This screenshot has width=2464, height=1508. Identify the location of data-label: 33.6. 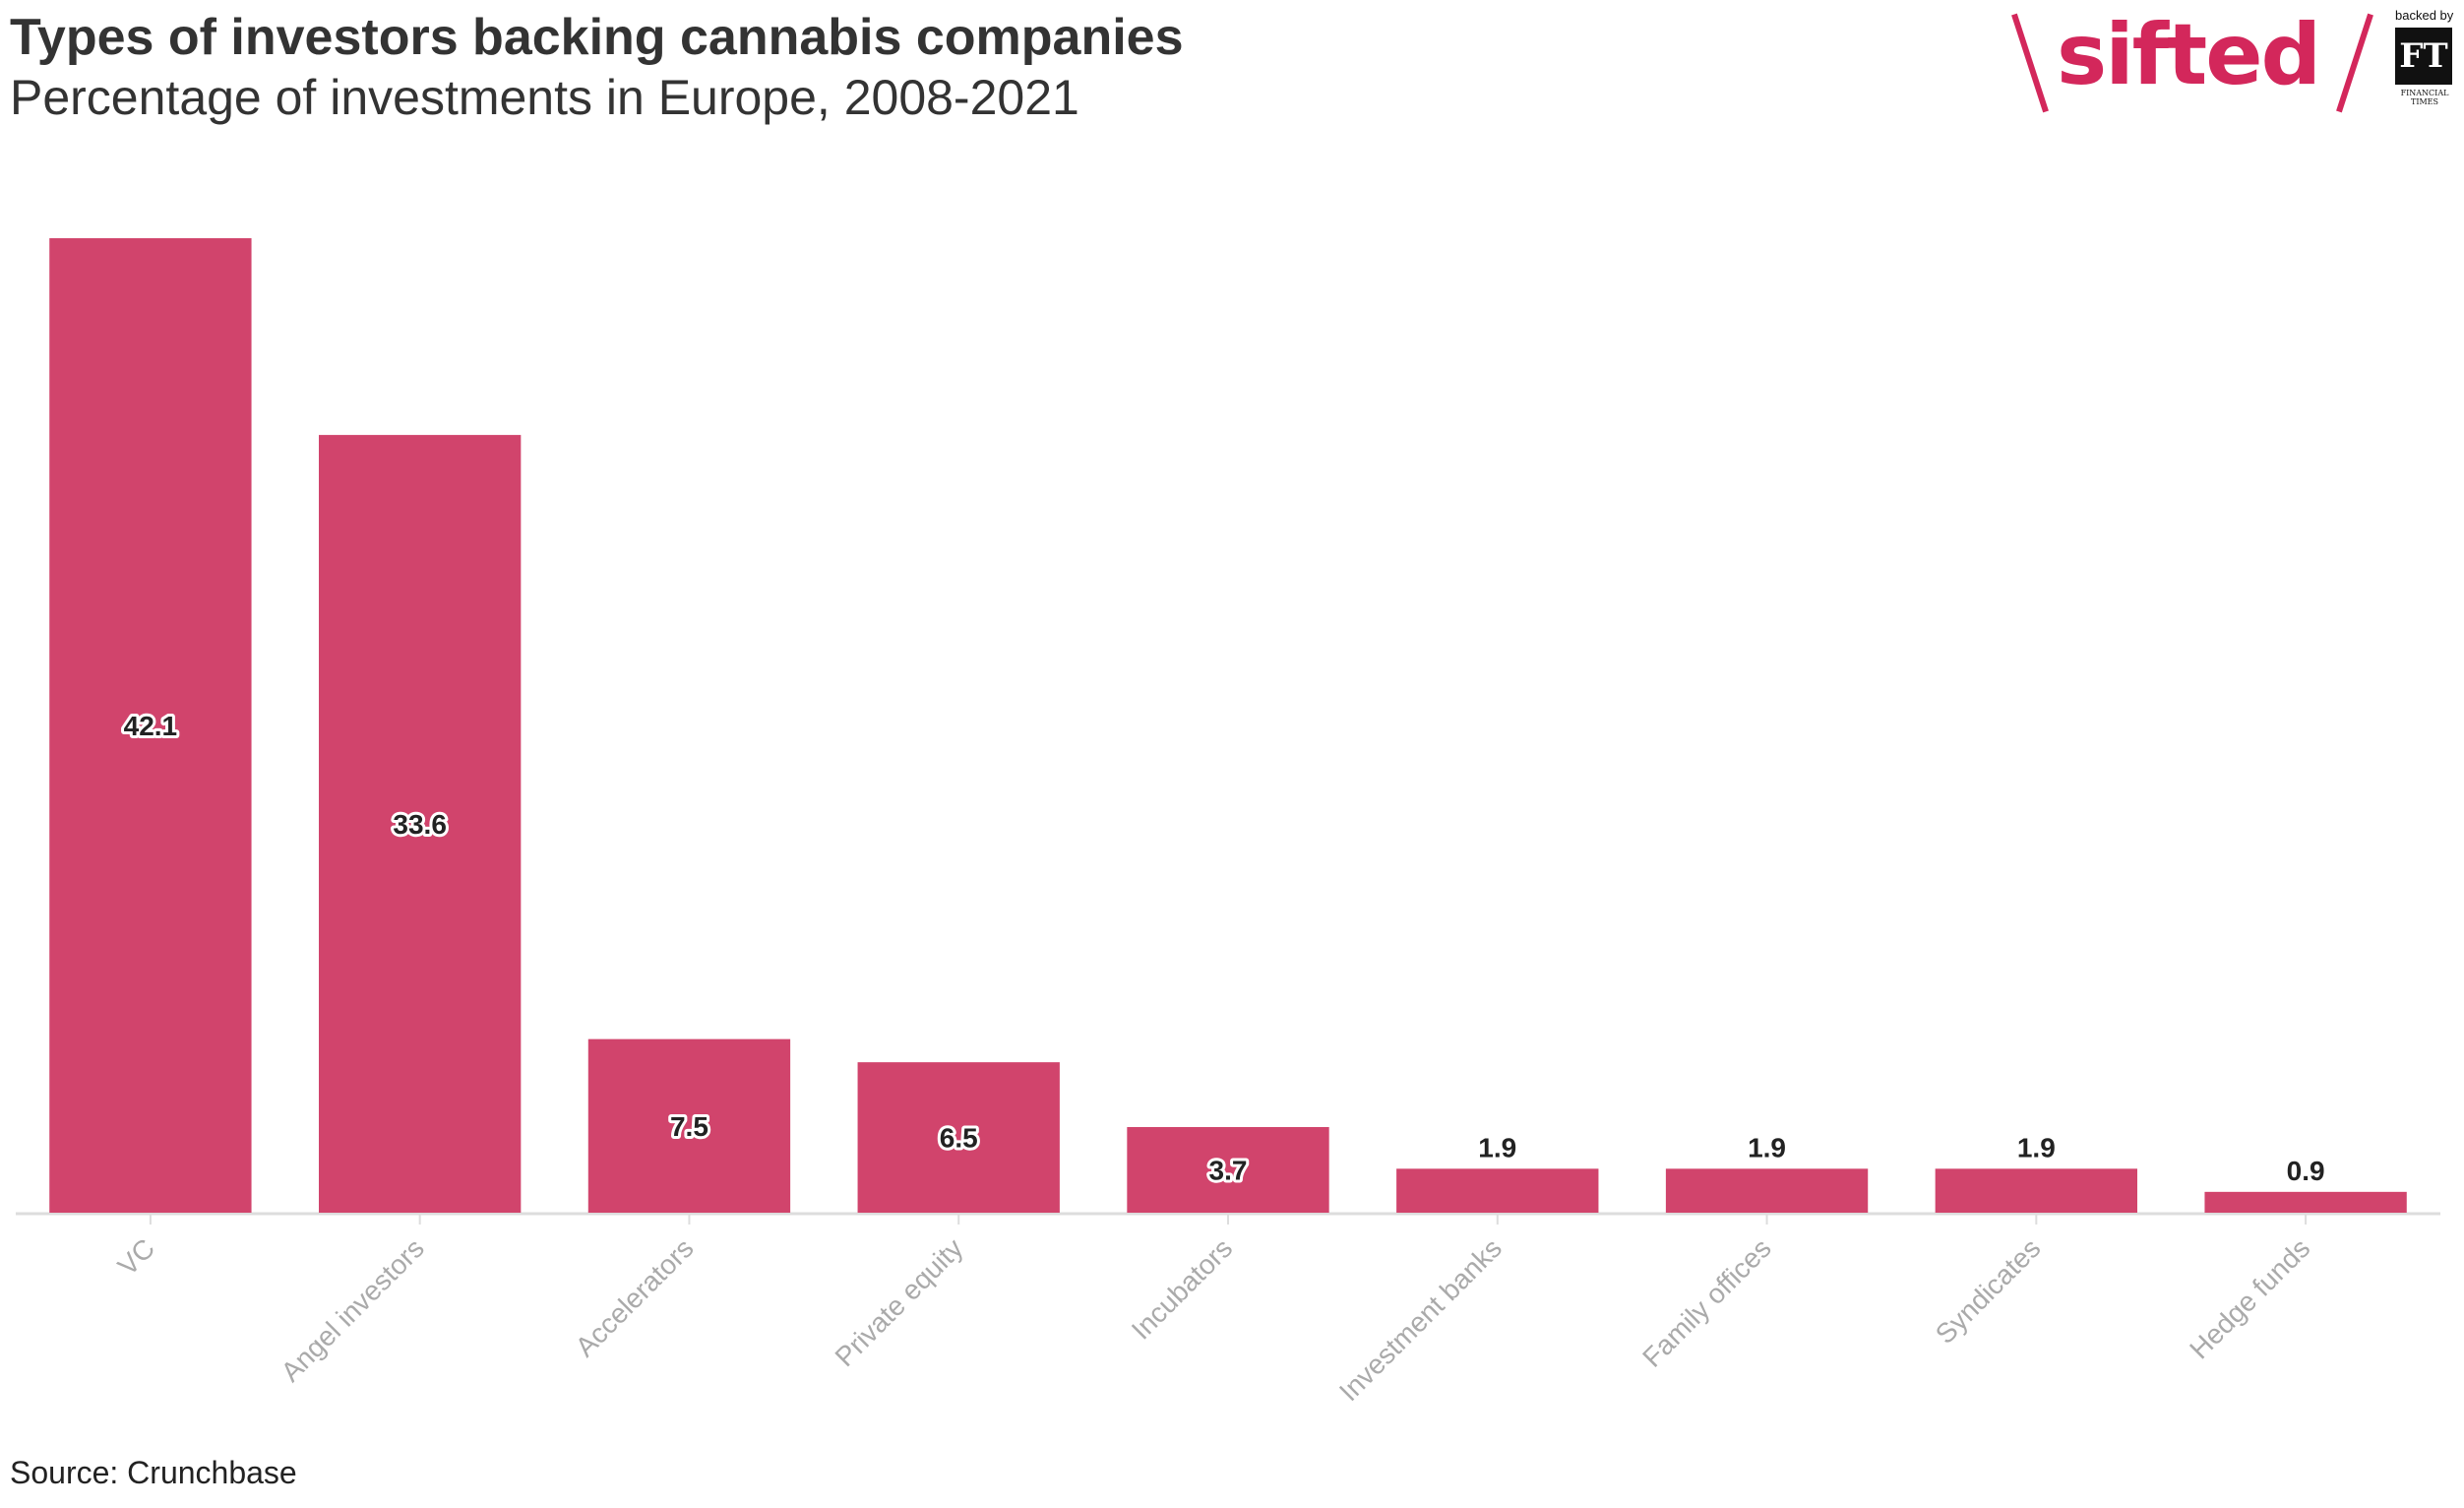
(420, 824).